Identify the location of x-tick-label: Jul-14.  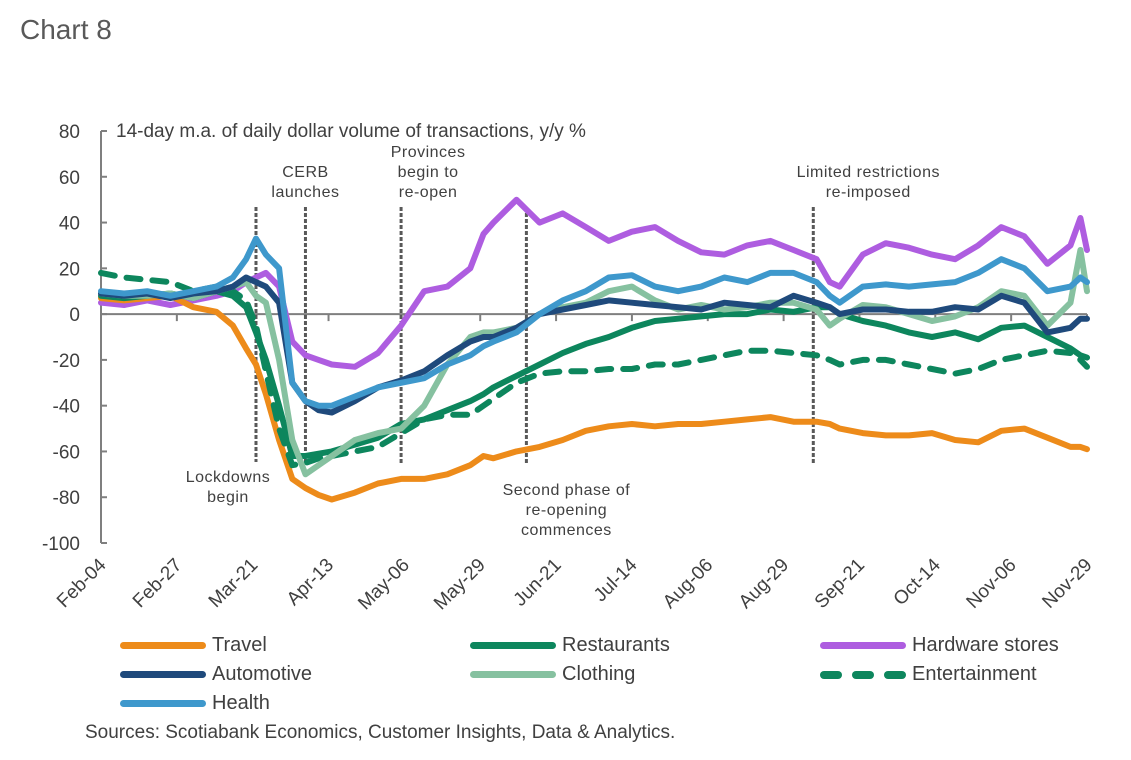
(616, 580).